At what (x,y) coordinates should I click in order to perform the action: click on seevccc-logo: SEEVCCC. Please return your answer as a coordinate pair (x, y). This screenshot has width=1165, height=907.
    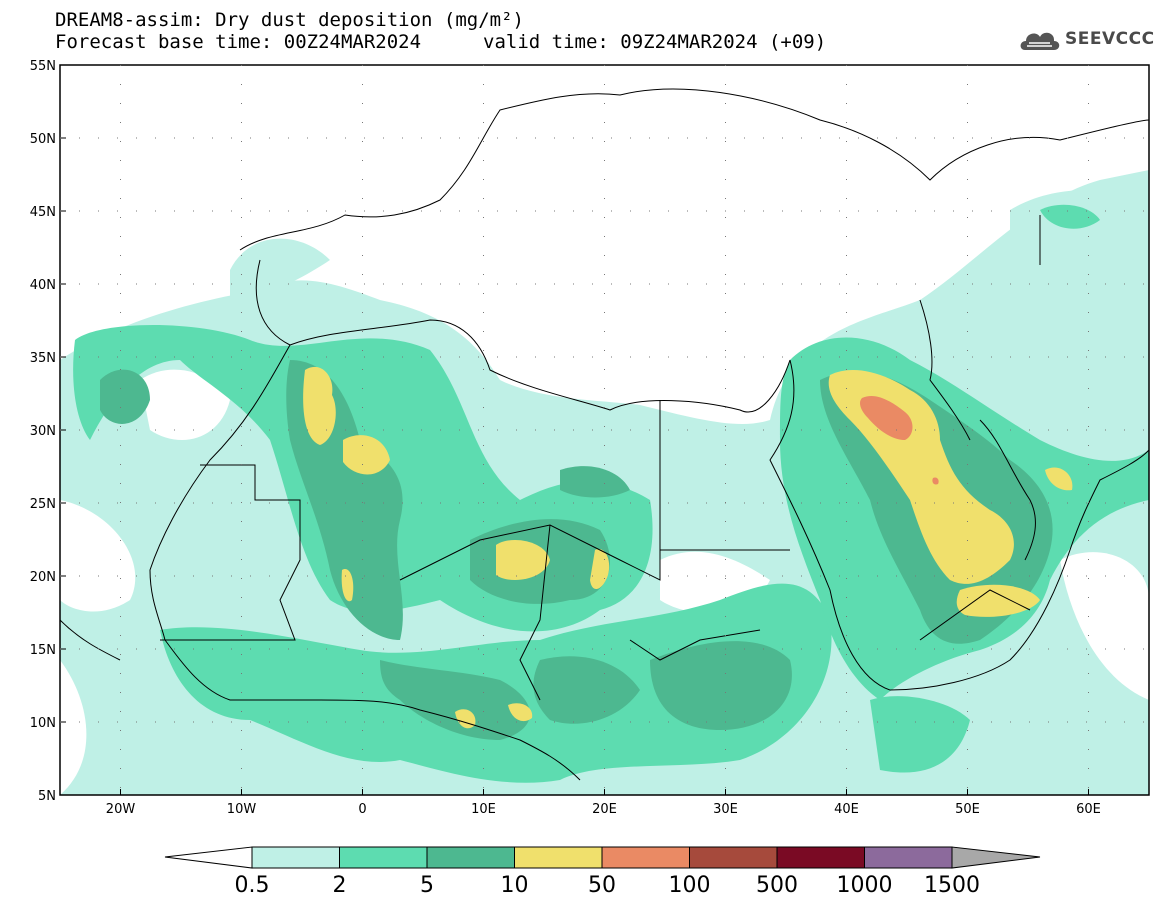
    Looking at the image, I should click on (1086, 39).